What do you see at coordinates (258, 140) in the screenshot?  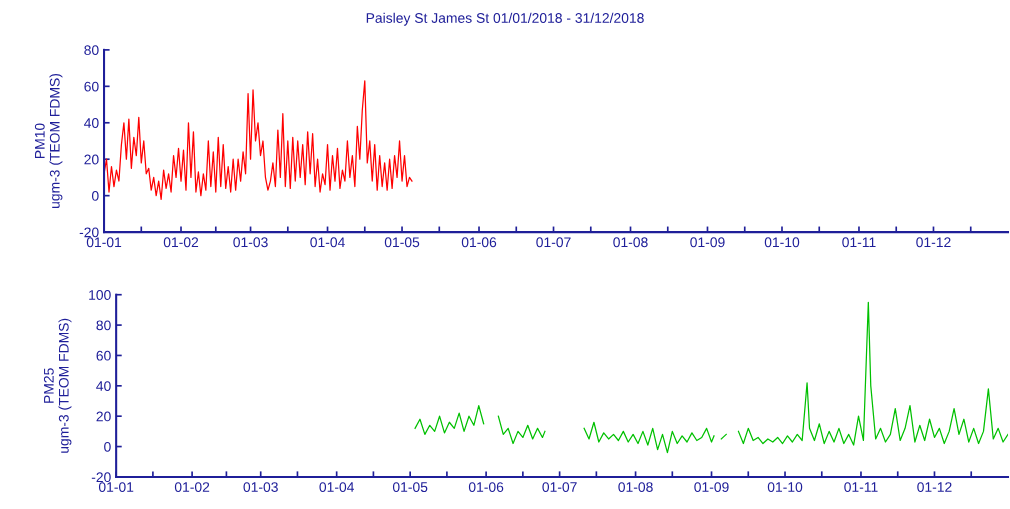 I see `line-series` at bounding box center [258, 140].